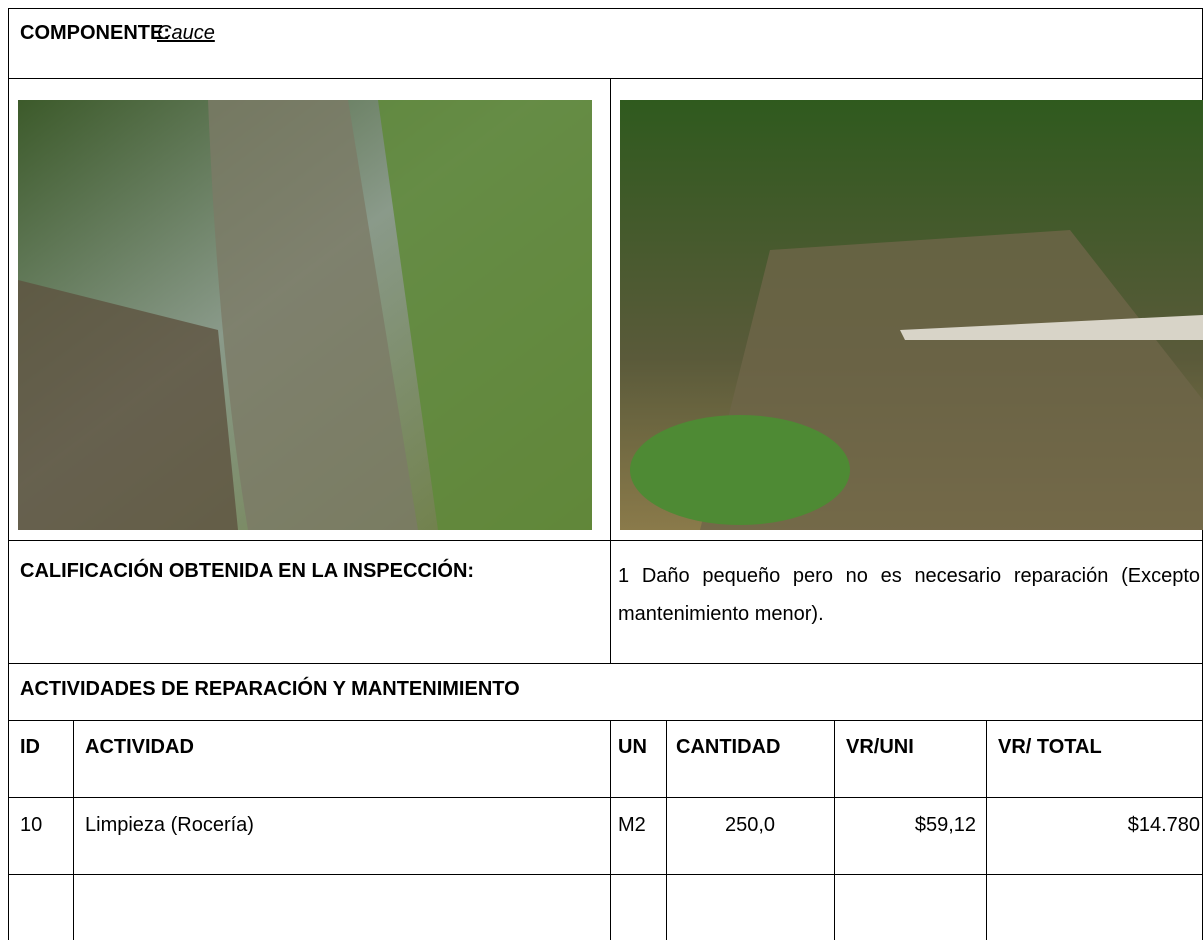 This screenshot has height=940, width=1203. I want to click on table-cell: $59,12, so click(945, 825).